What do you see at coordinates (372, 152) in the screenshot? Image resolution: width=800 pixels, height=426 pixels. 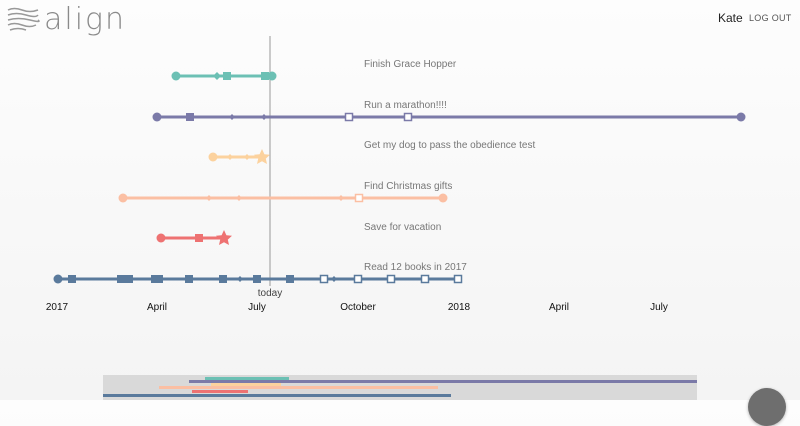 I see `goal-row: Get my dog to pass the obedience test` at bounding box center [372, 152].